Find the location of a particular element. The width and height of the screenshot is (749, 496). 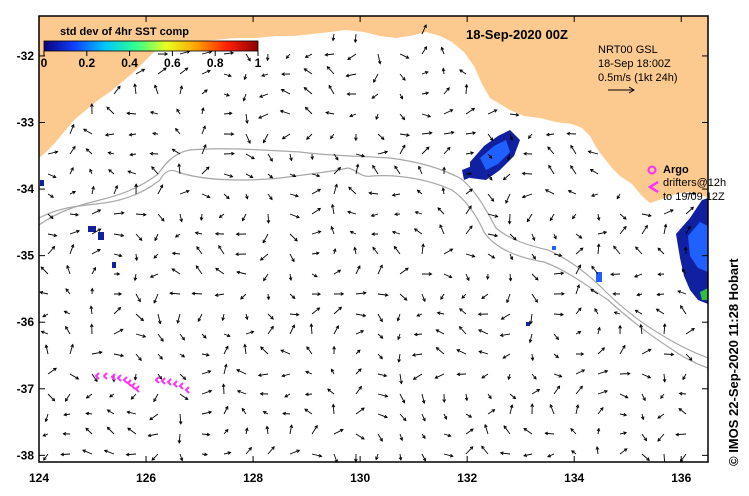

lat-tick-label: -38 is located at coordinates (26, 455).